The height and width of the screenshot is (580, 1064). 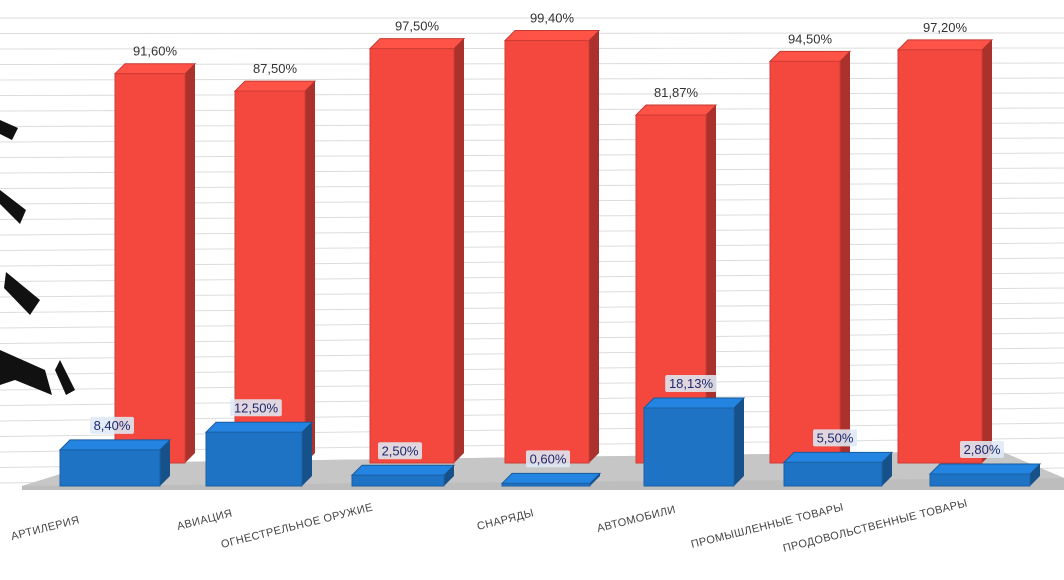 I want to click on blue-bar-label: 0,60%, so click(x=548, y=458).